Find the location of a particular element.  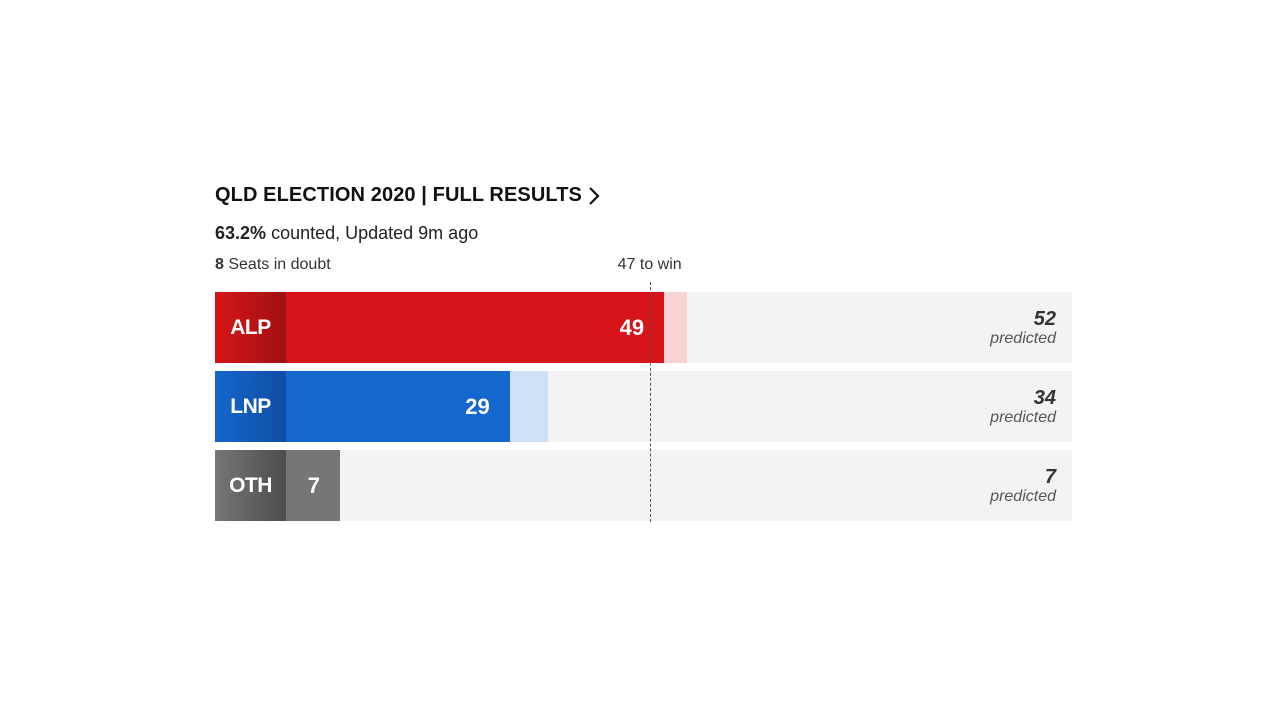

full-results-link: QLD ELECTION 2020 | FULL RESULTS is located at coordinates (407, 195).